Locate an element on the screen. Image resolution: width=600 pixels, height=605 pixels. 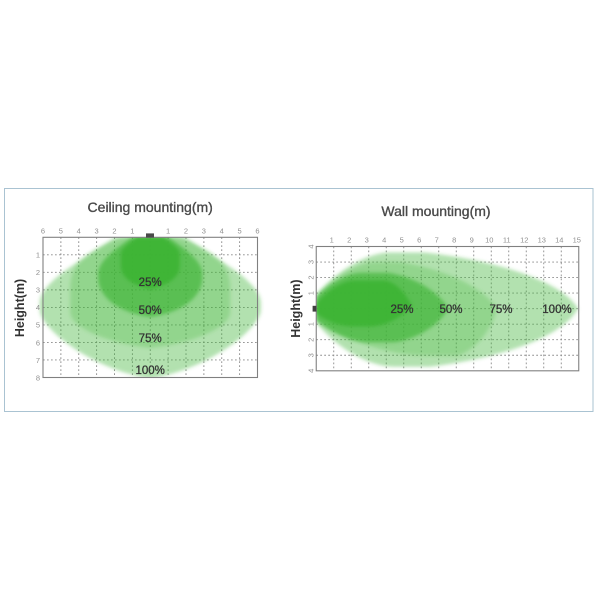
svg-text: 11 is located at coordinates (507, 240).